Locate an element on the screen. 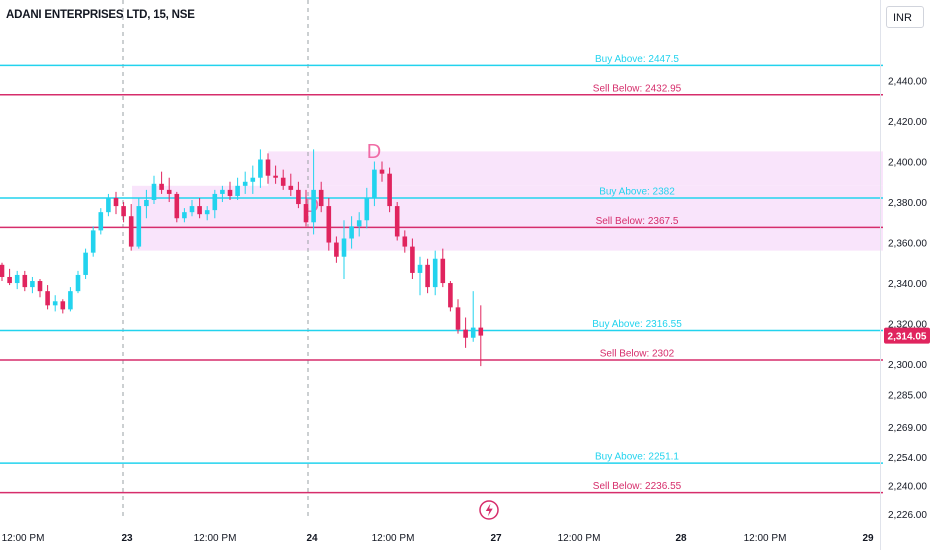 This screenshot has width=932, height=550. event-marker-group is located at coordinates (489, 510).